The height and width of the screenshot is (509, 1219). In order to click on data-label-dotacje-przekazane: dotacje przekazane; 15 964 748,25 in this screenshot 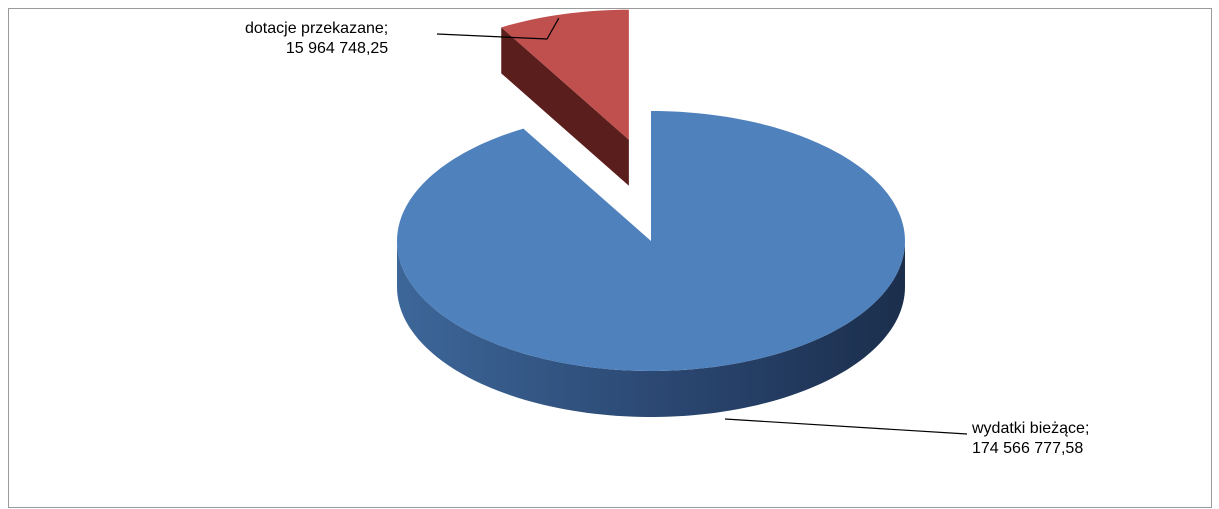, I will do `click(316, 39)`.